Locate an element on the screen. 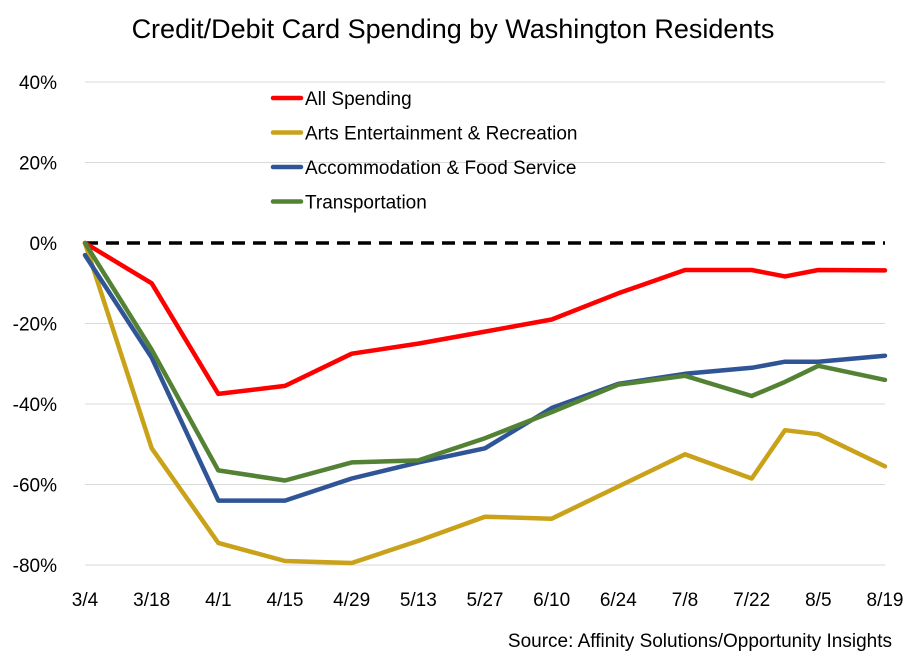 The width and height of the screenshot is (907, 661). legend-label: All Spending is located at coordinates (358, 99).